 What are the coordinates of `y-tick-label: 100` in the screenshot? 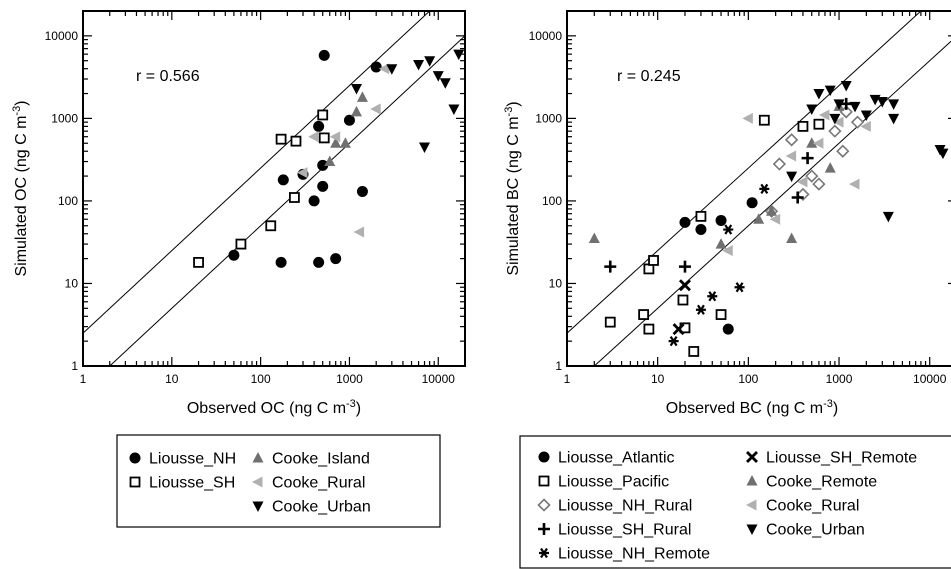 It's located at (68, 201).